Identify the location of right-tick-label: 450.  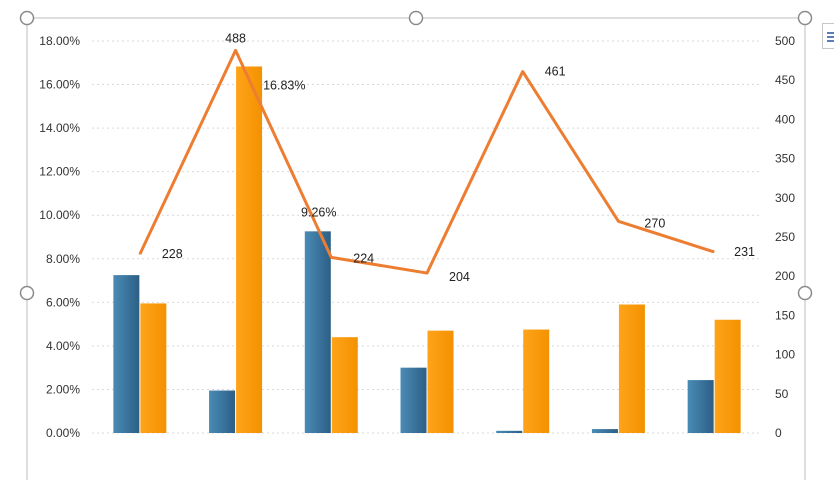
(785, 80).